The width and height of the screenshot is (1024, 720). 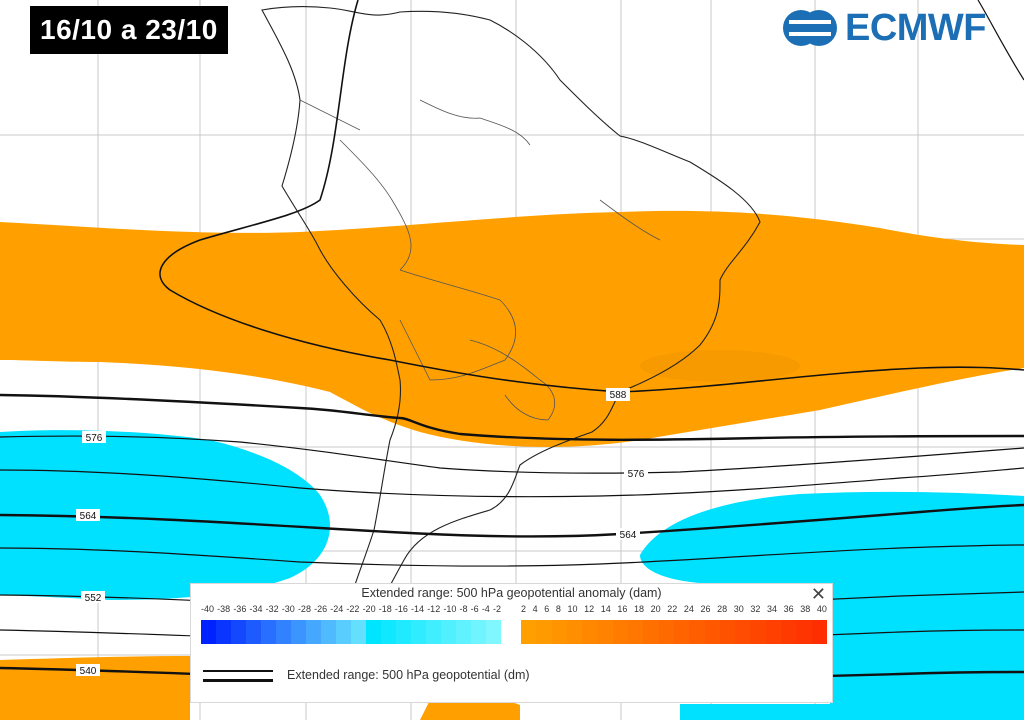 I want to click on scale-tick: 22, so click(x=672, y=609).